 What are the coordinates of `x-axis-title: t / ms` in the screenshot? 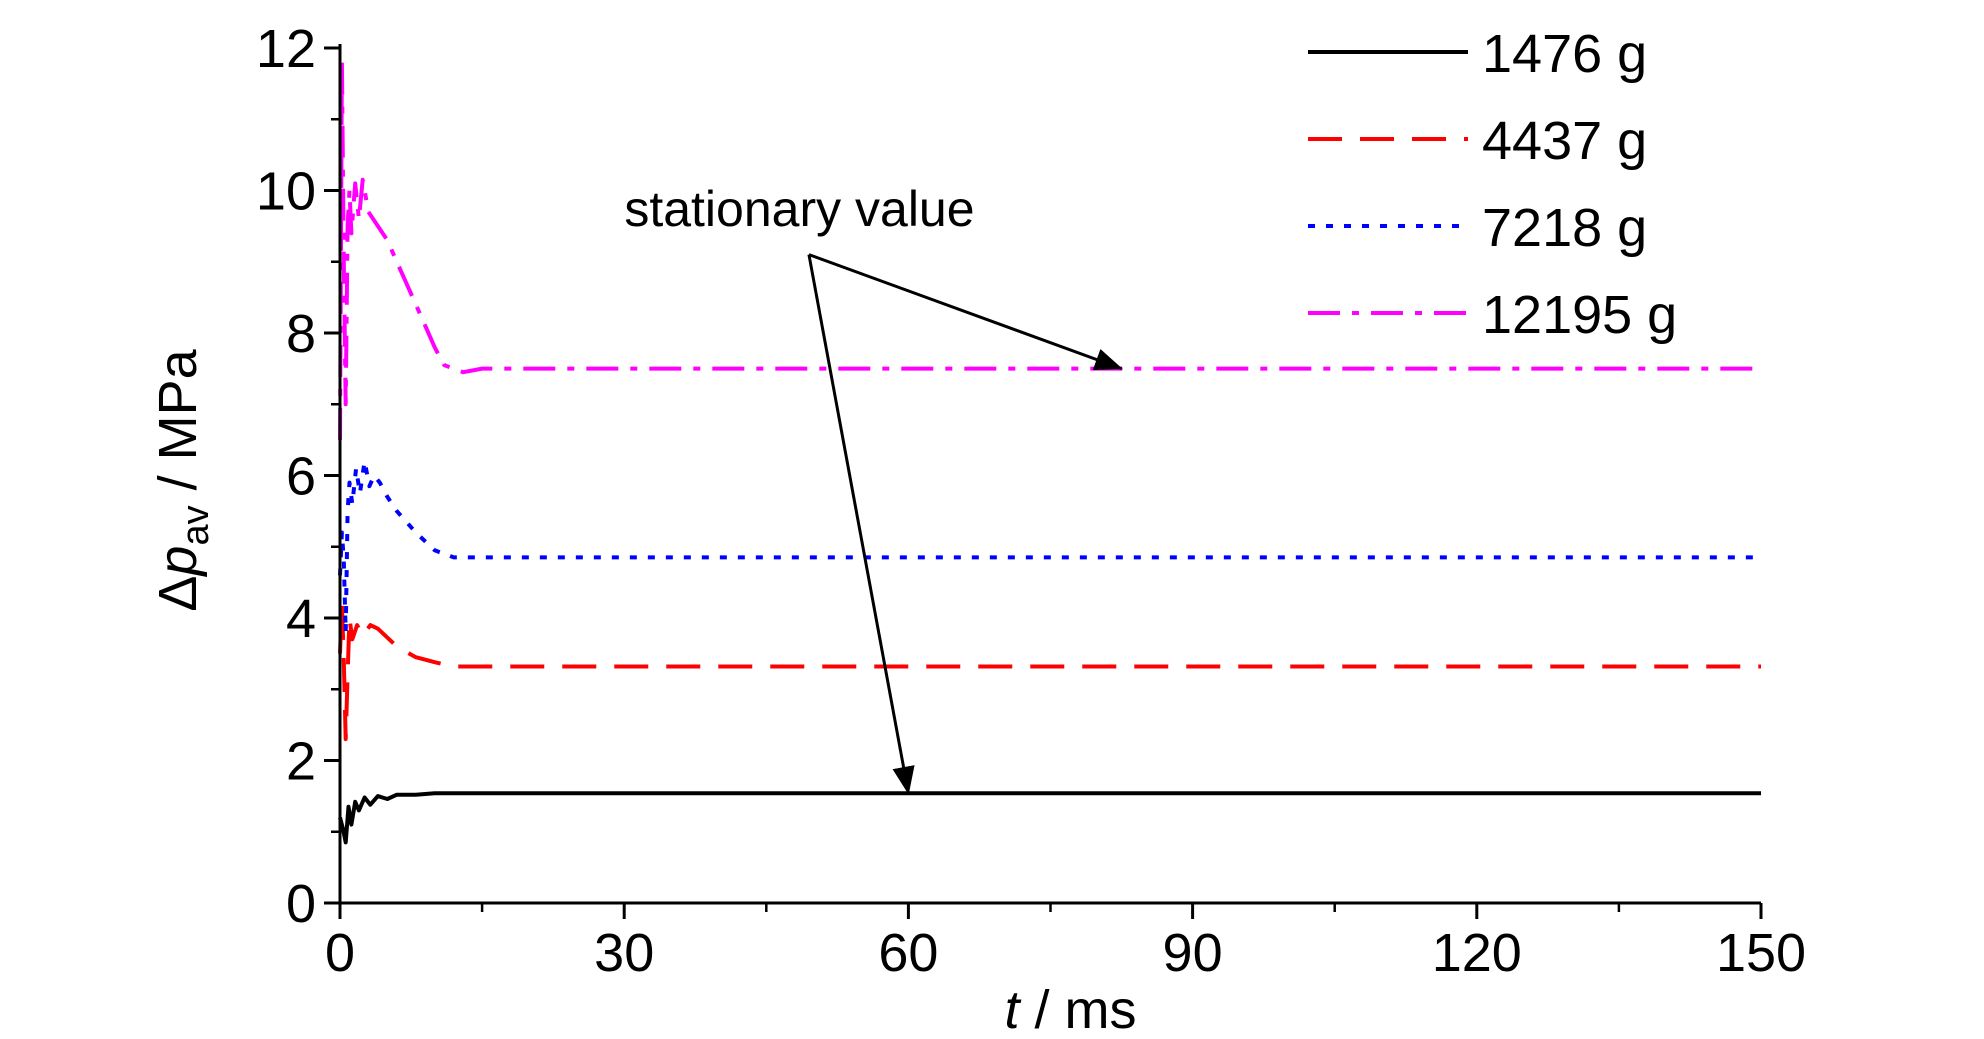 It's located at (1070, 1009).